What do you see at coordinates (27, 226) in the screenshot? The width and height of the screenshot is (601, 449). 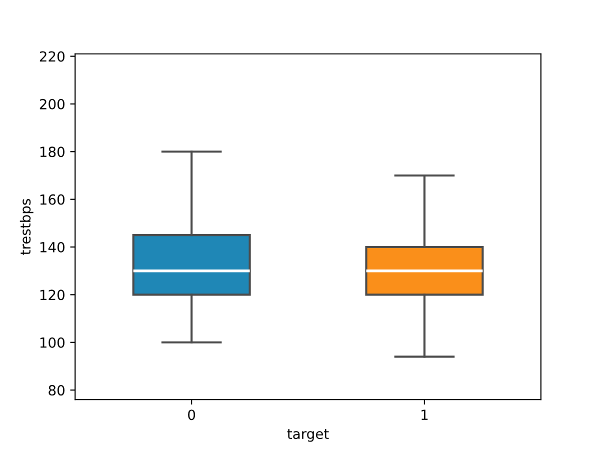 I see `y-axis-title: trestbps` at bounding box center [27, 226].